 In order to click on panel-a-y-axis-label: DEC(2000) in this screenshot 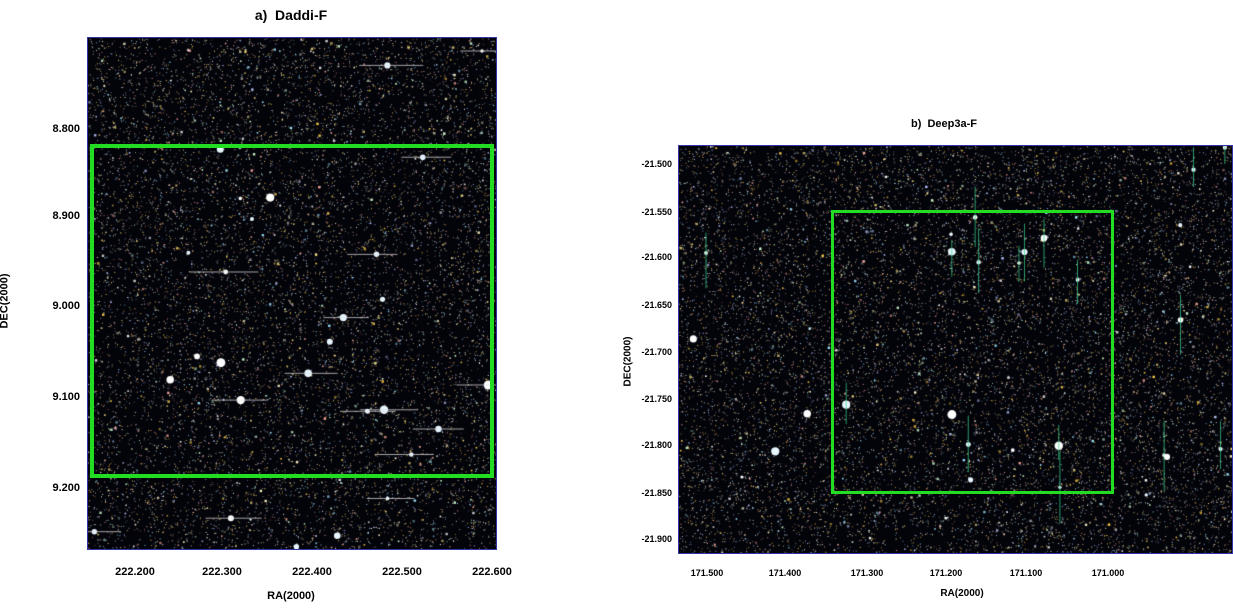, I will do `click(5, 301)`.